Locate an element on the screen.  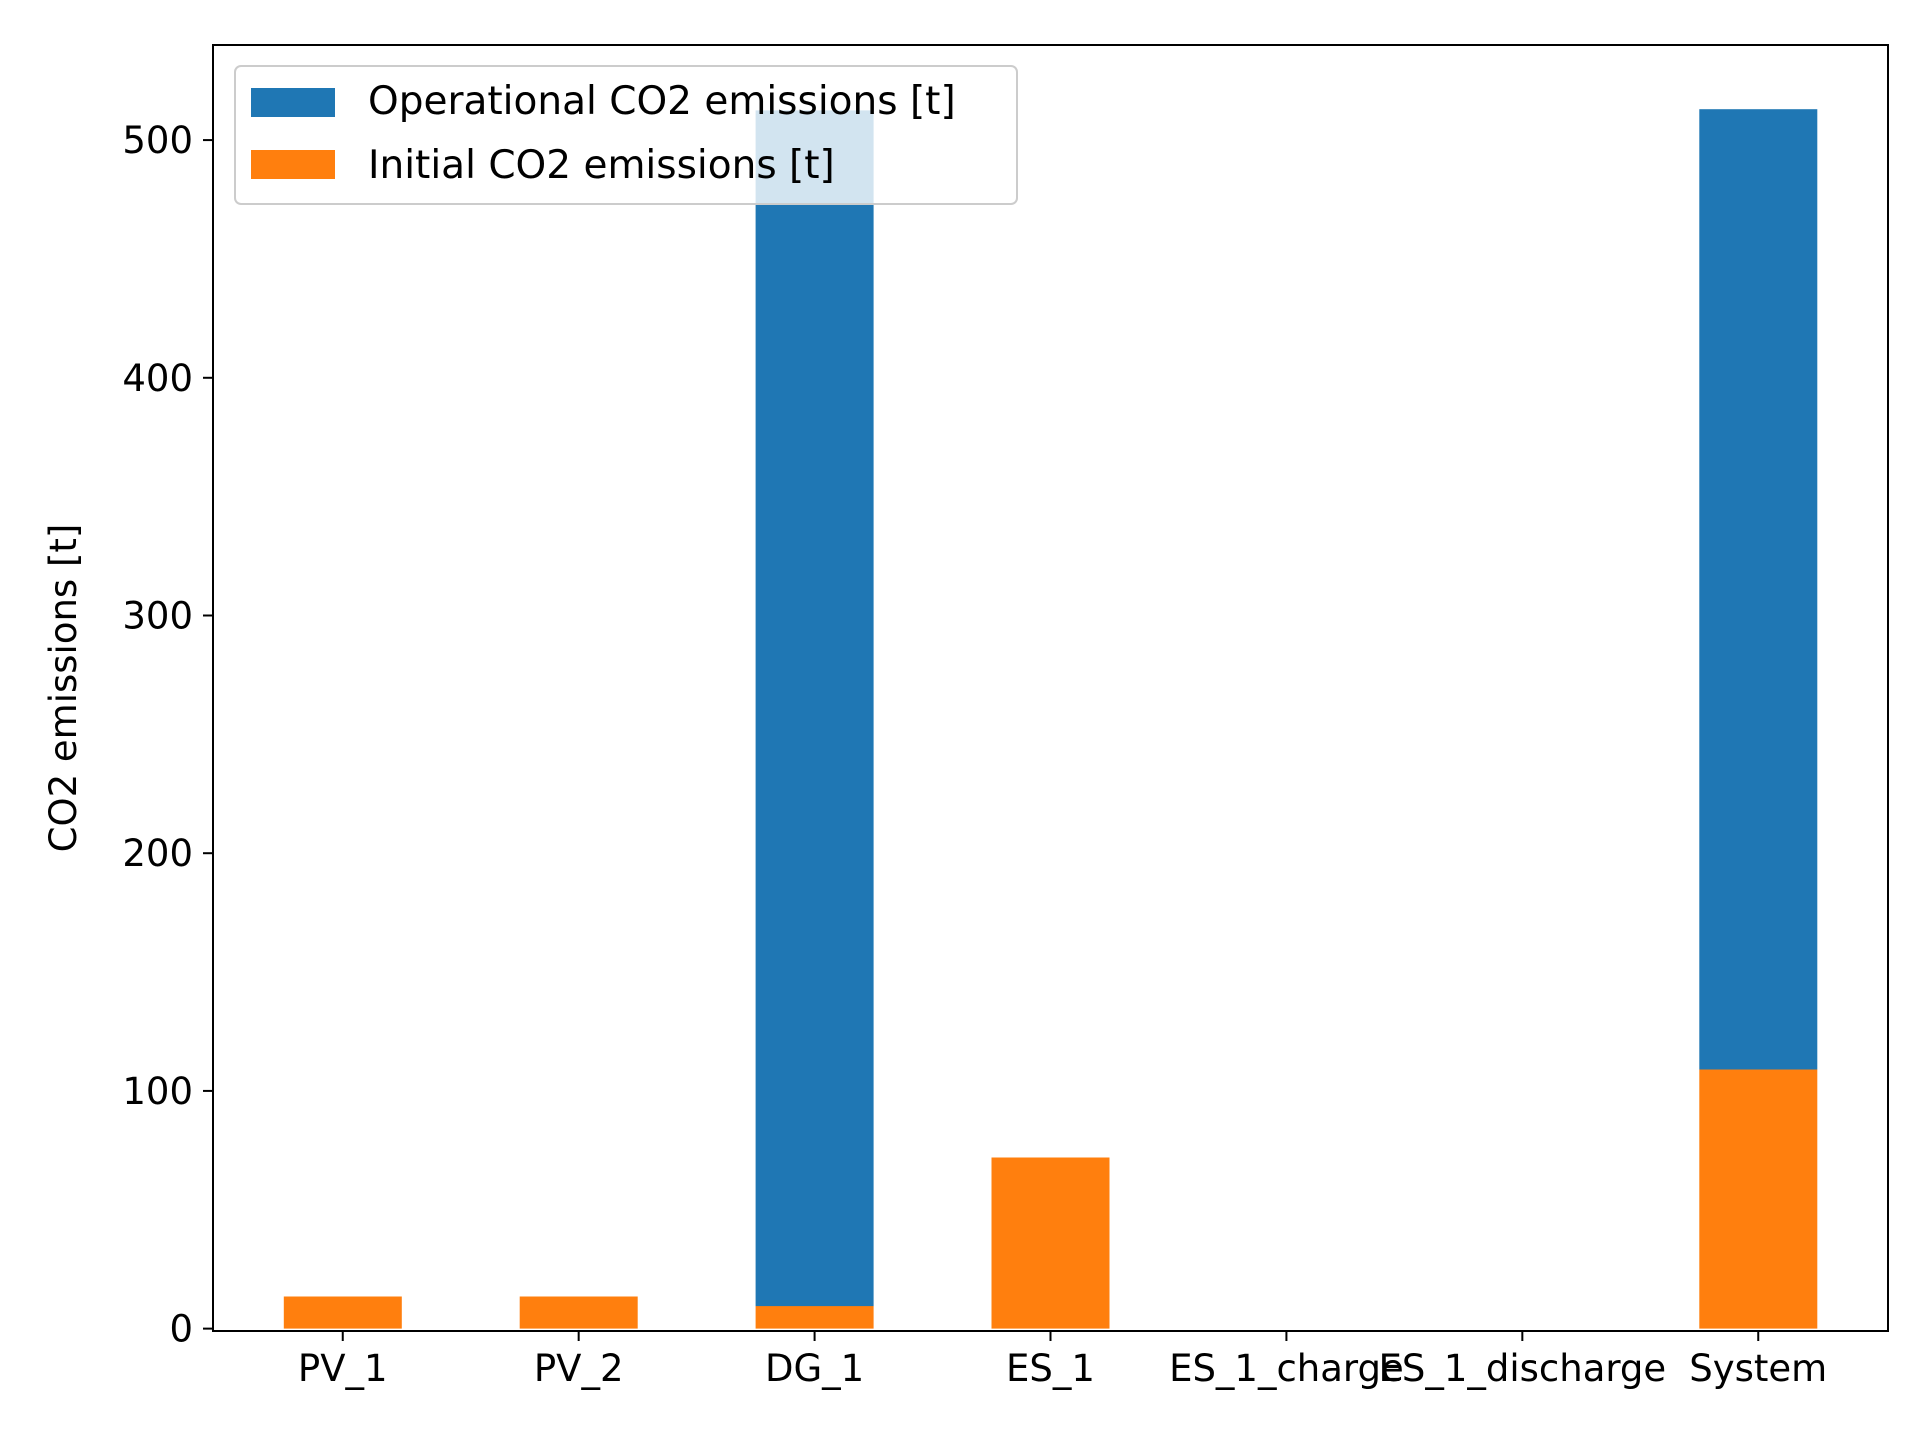
y-tick-label-400: 400 is located at coordinates (157, 378).